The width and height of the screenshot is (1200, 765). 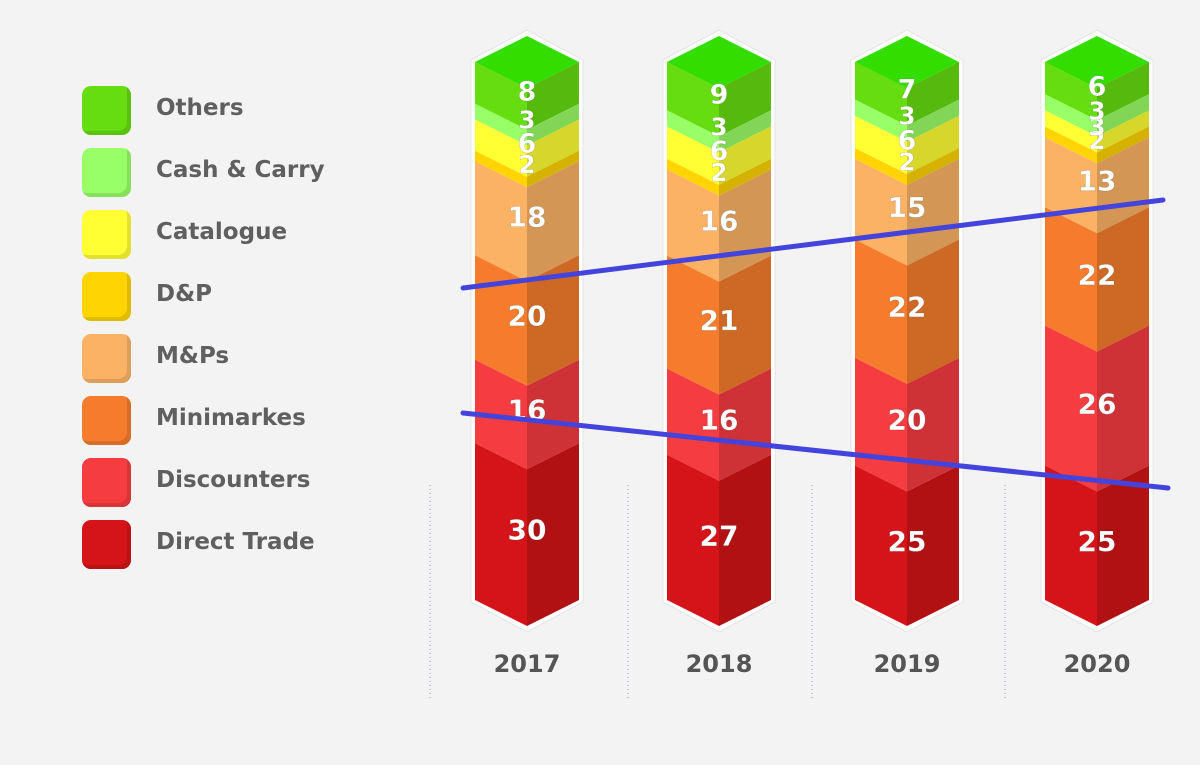 I want to click on data-label-mandps: 16, so click(x=719, y=221).